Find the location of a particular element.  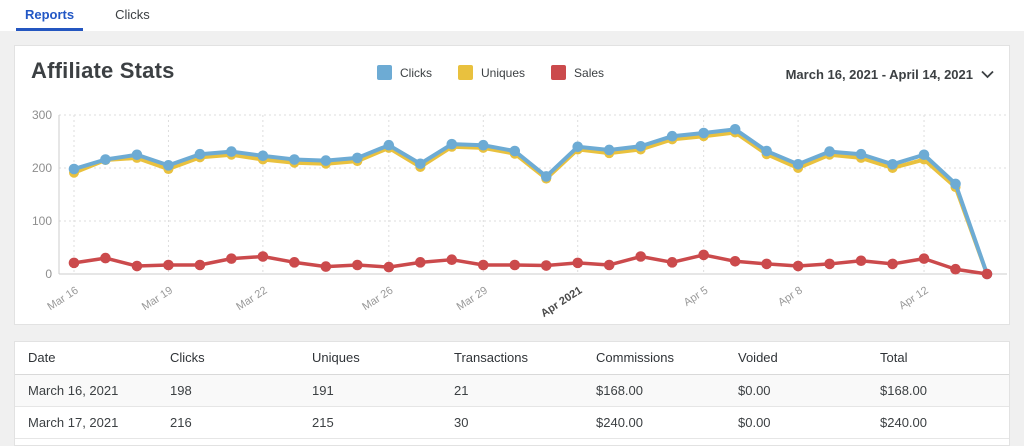

tab-bar: Reports Clicks is located at coordinates (512, 15).